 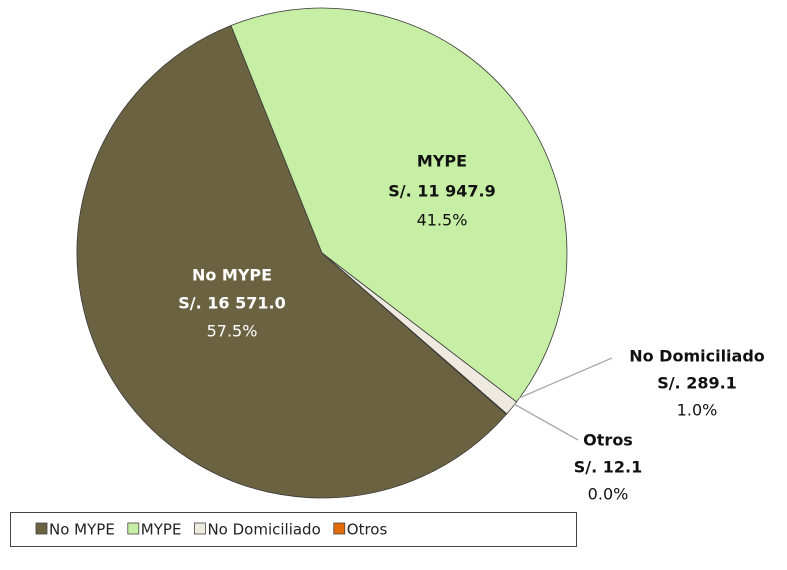 What do you see at coordinates (442, 220) in the screenshot?
I see `slice-percent: 41.5%` at bounding box center [442, 220].